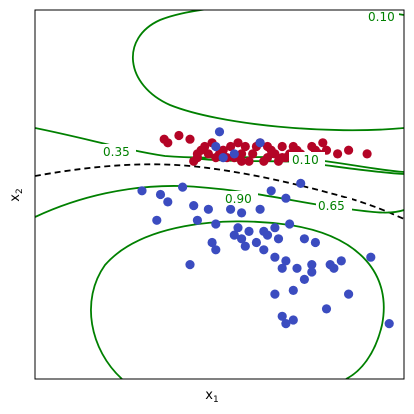 The height and width of the screenshot is (414, 414). Describe the element at coordinates (238, 199) in the screenshot. I see `contour-label-3: 0.90` at that location.